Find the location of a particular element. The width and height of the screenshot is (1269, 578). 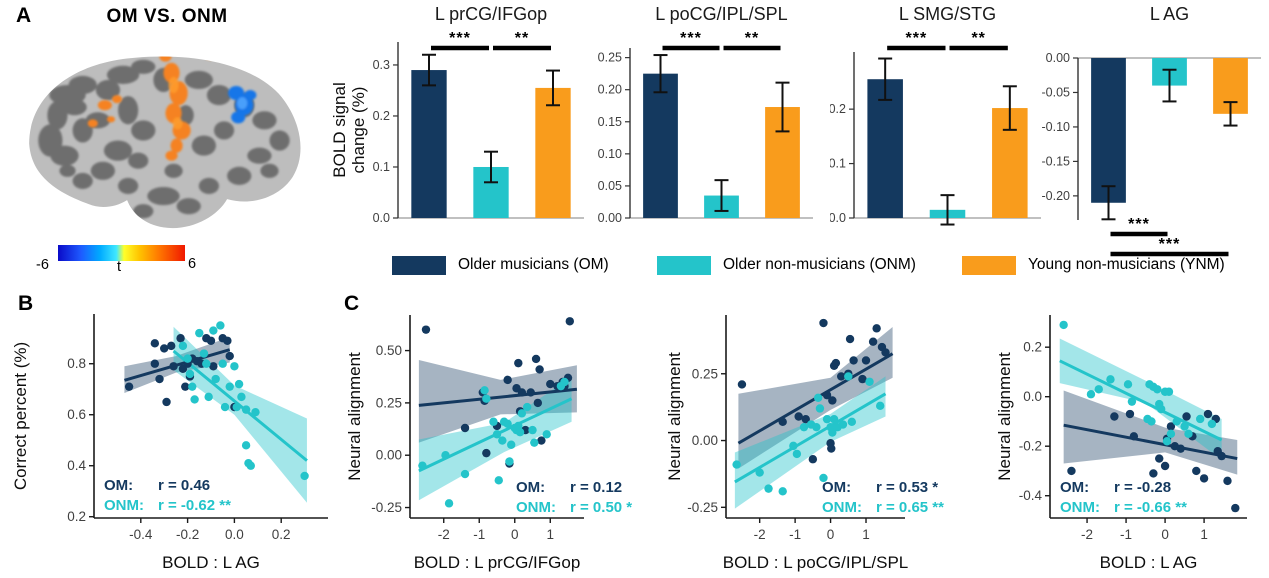

bar-chart-l-smg-stg: L SMG/STG 0.0 0.1 0.2 *** ** is located at coordinates (938, 136).